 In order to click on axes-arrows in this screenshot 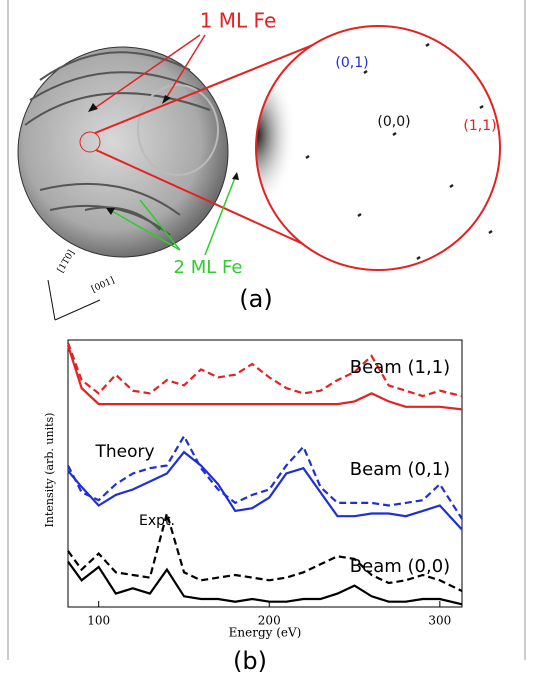, I will do `click(74, 300)`.